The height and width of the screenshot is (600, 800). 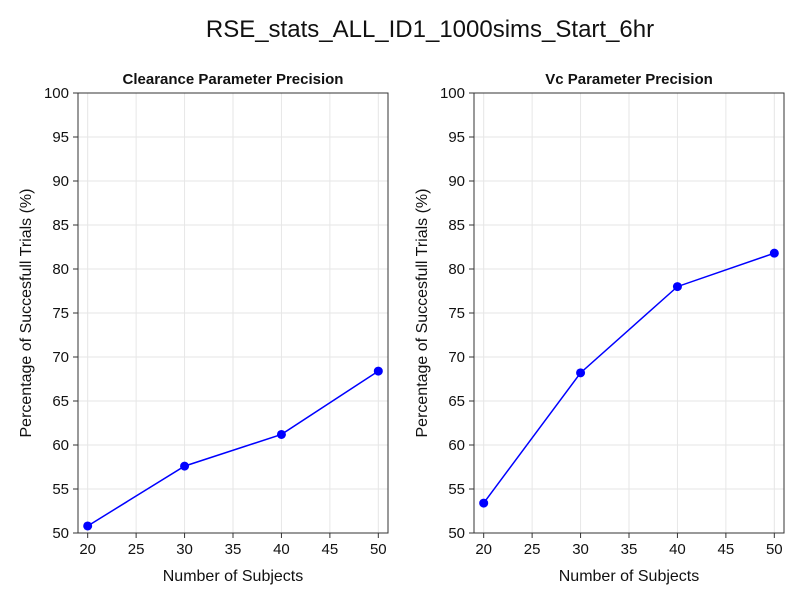 I want to click on figure-title: RSE_stats_ALL_ID1_1000sims_Start_6hr, so click(x=430, y=29).